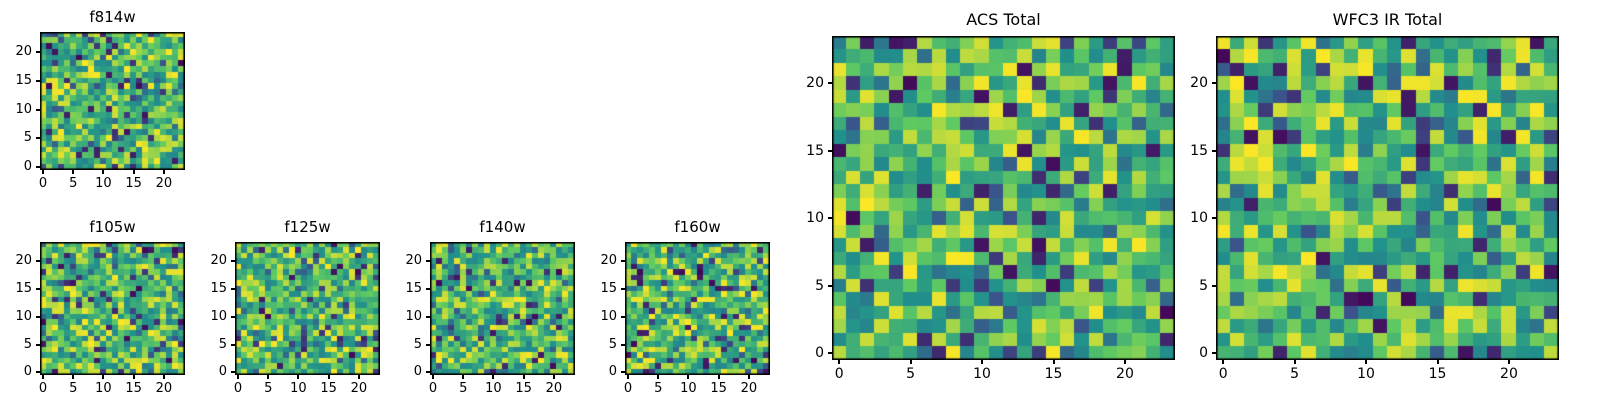 This screenshot has height=400, width=1600. What do you see at coordinates (1003, 19) in the screenshot?
I see `plot-title: ACS Total` at bounding box center [1003, 19].